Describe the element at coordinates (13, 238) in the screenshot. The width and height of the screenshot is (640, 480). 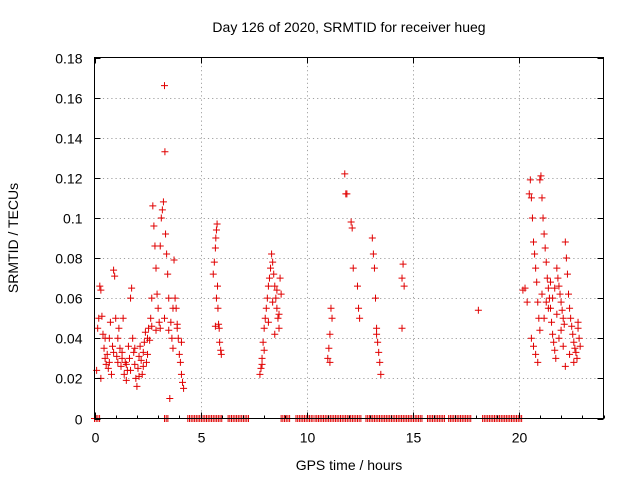
I see `y-axis-label: SRMTID / TECUs` at that location.